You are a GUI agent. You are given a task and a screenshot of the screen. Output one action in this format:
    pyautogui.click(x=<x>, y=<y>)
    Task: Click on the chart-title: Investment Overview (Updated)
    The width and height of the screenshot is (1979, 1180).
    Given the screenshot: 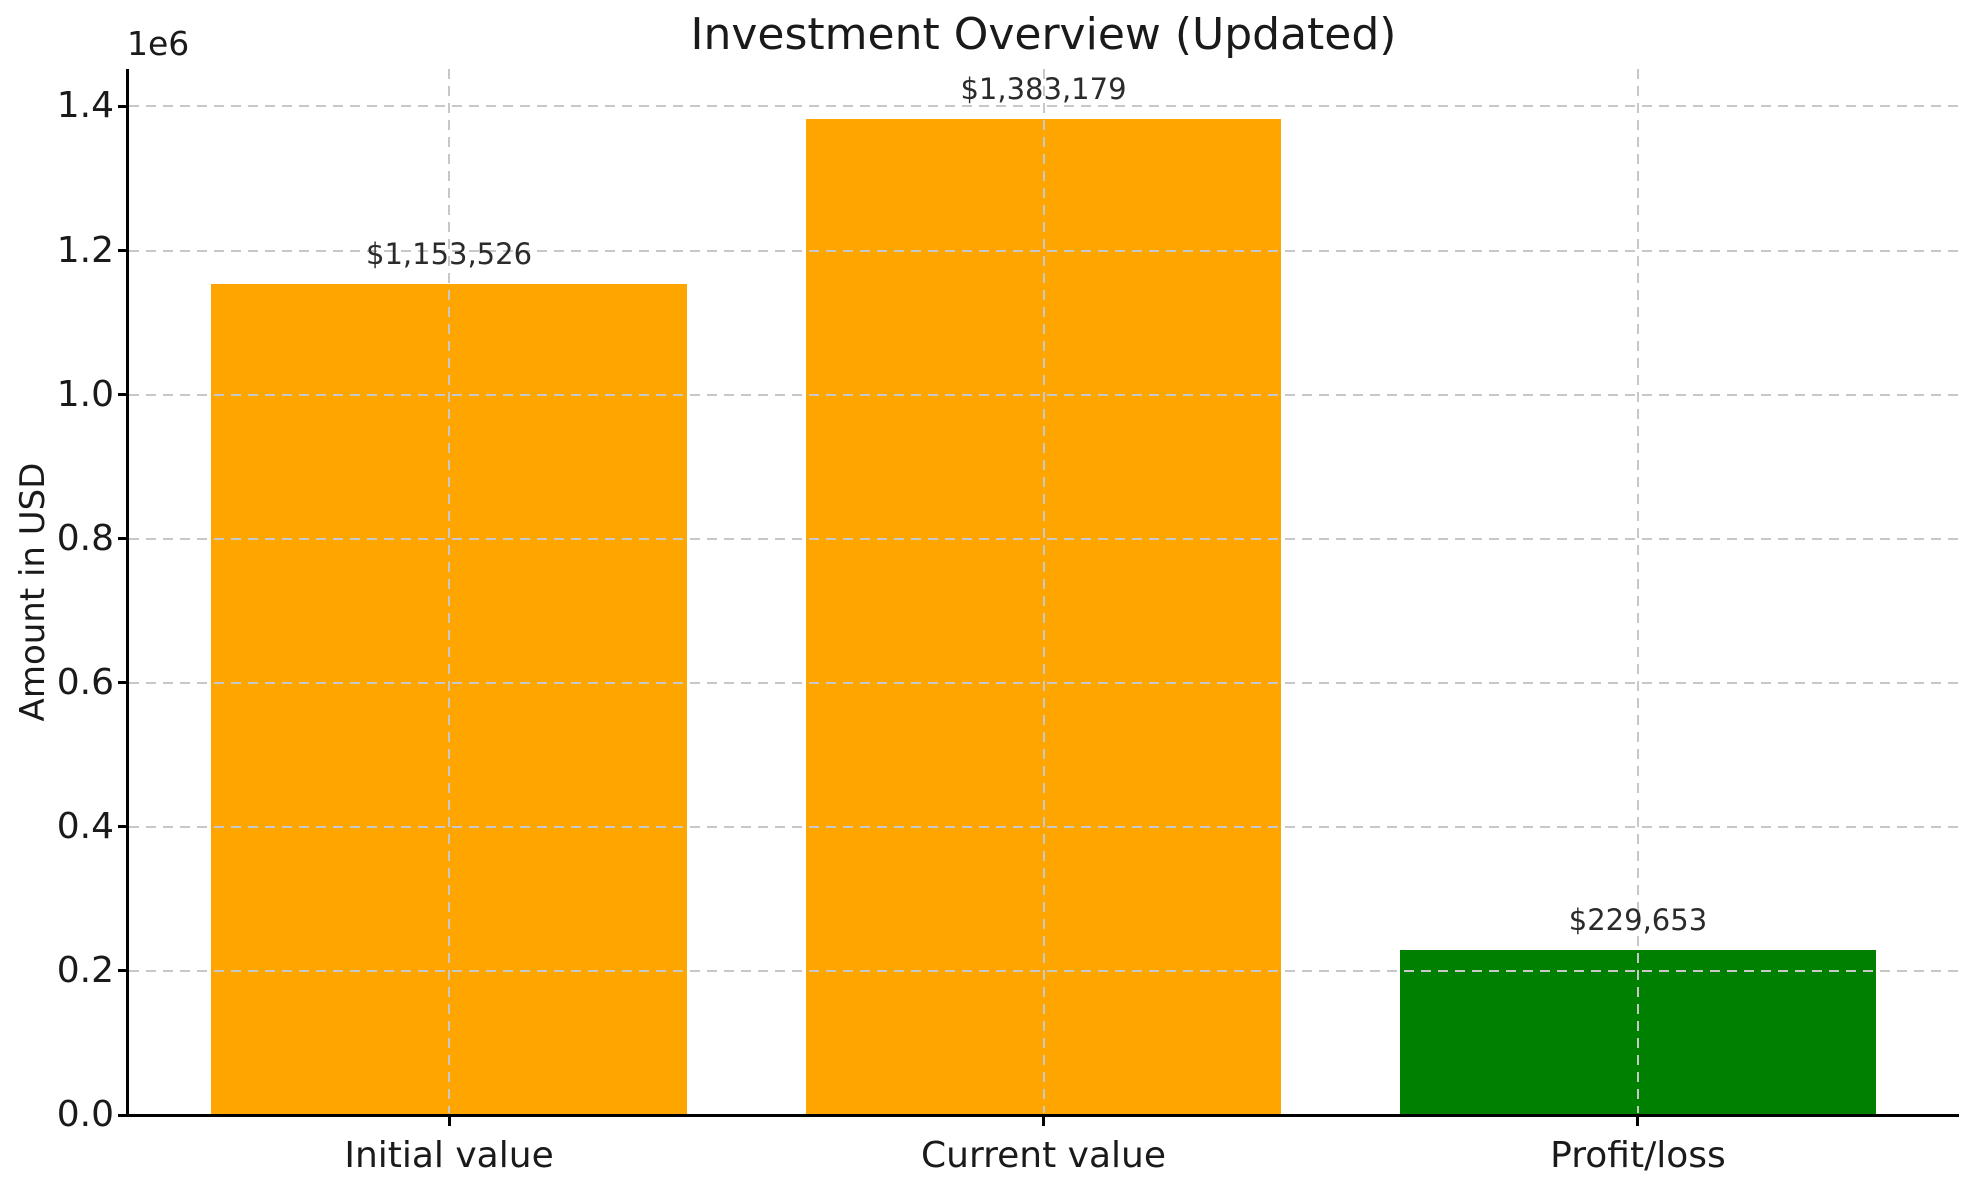 What is the action you would take?
    pyautogui.click(x=1043, y=34)
    